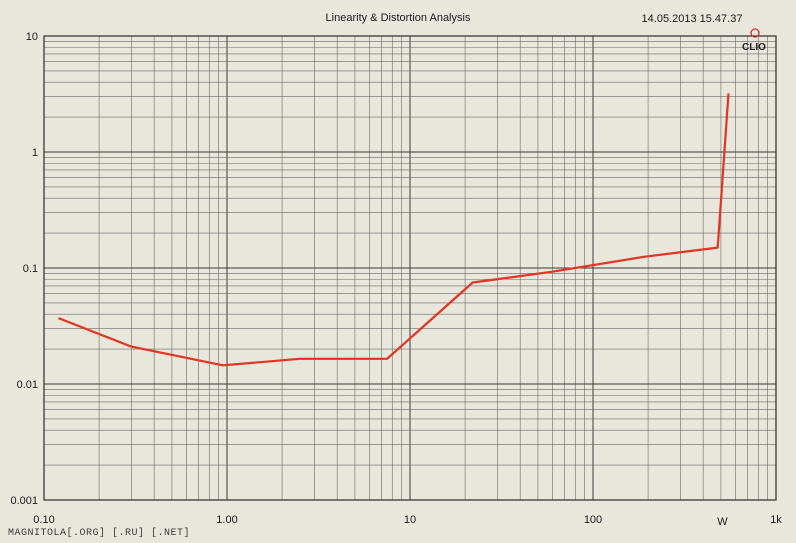 The width and height of the screenshot is (796, 543). What do you see at coordinates (398, 18) in the screenshot?
I see `chart-title: Linearity & Distortion Analysis` at bounding box center [398, 18].